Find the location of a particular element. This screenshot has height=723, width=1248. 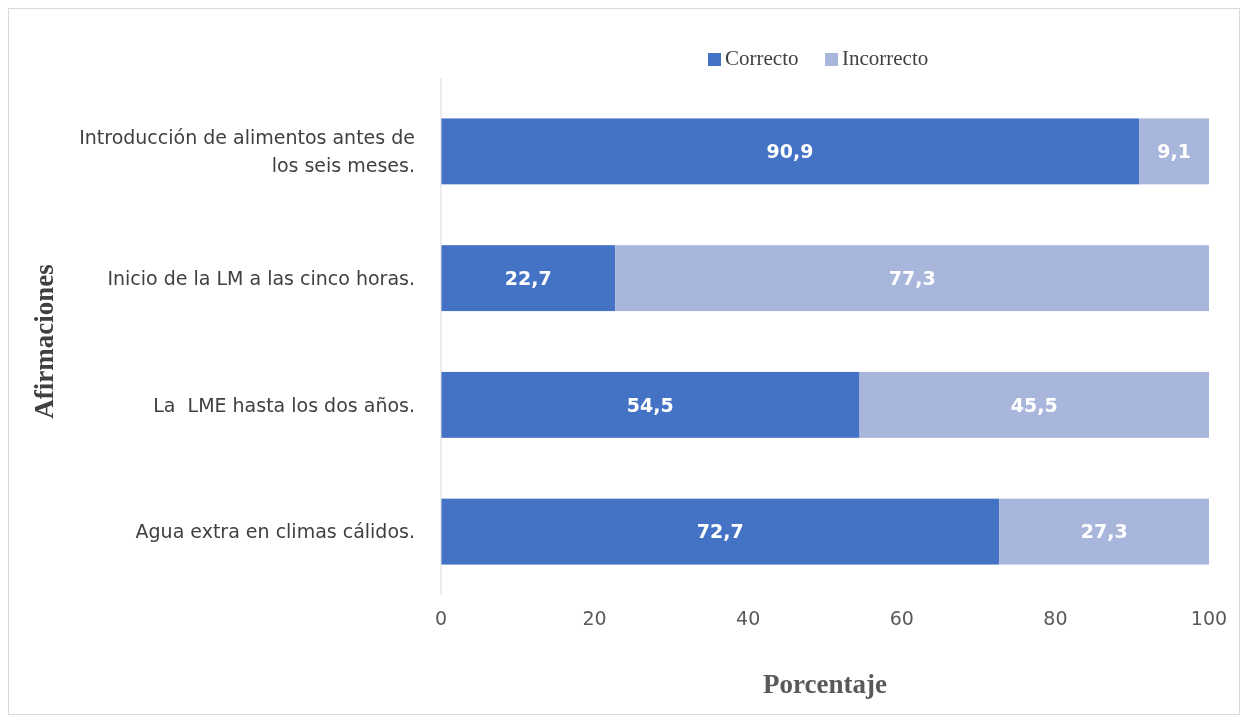

x-tick-label: 60 is located at coordinates (901, 618).